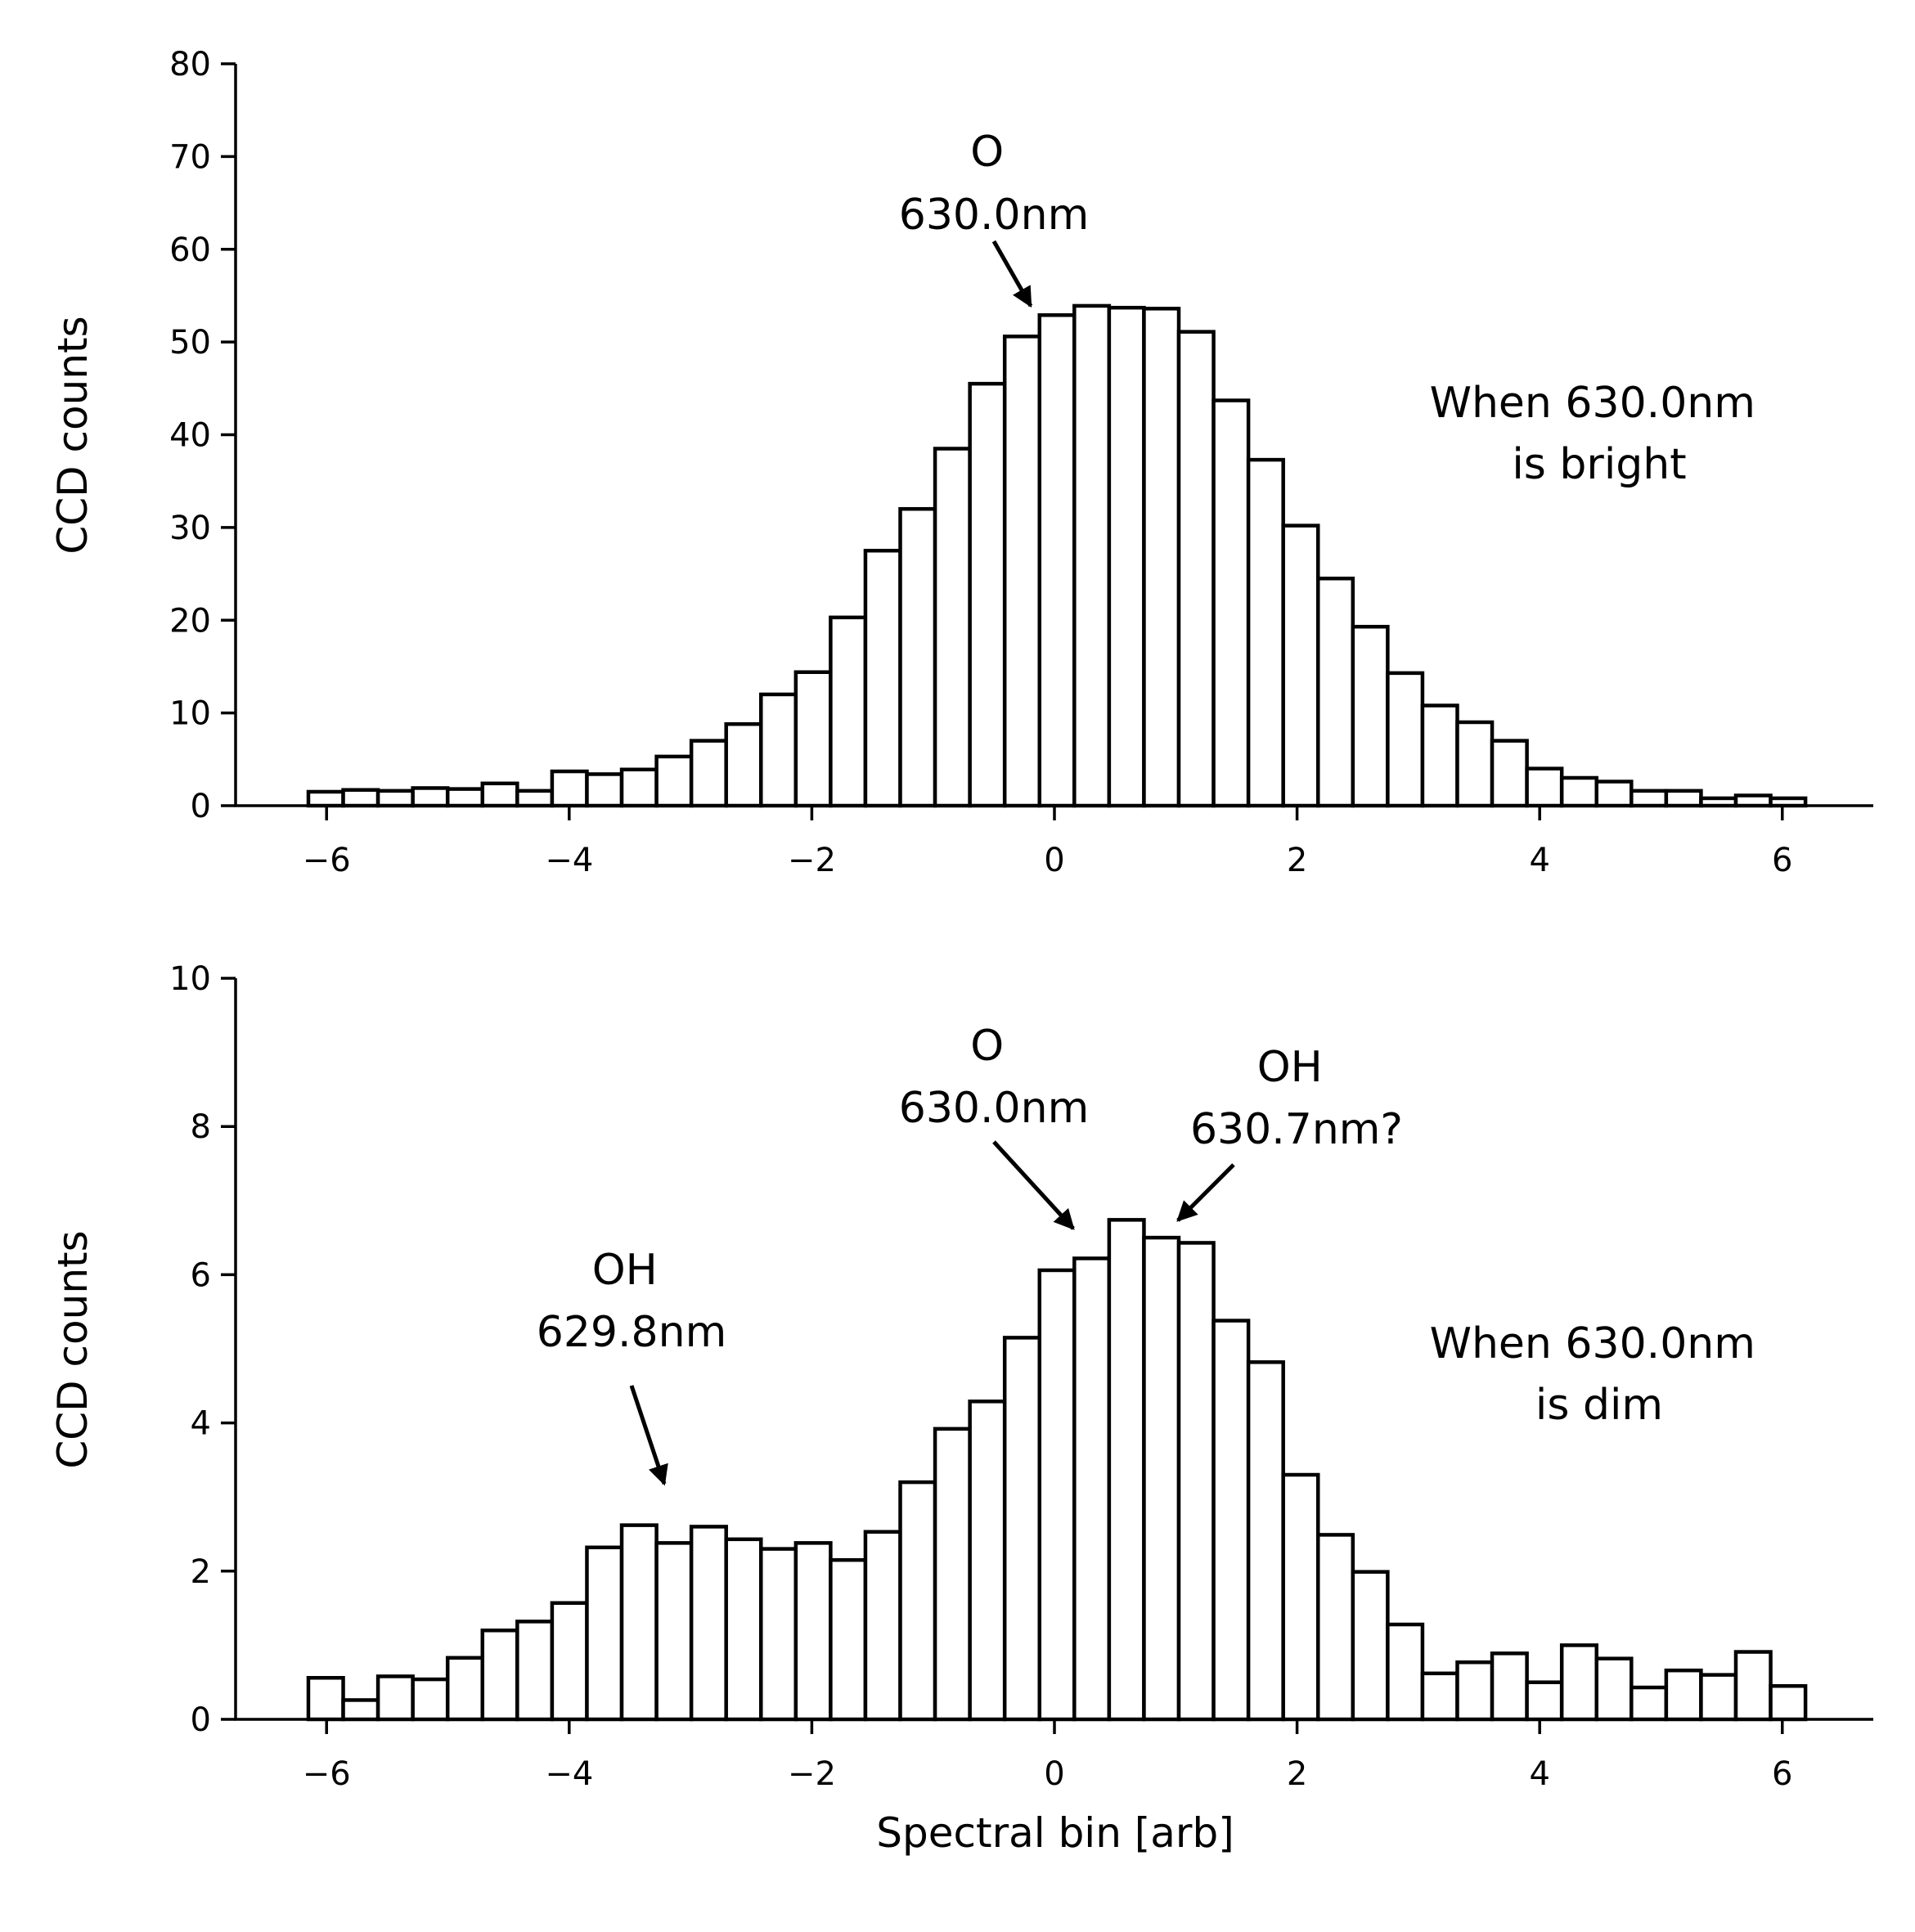 Image resolution: width=1915 pixels, height=1932 pixels. I want to click on top-xtick-label: 2, so click(1297, 860).